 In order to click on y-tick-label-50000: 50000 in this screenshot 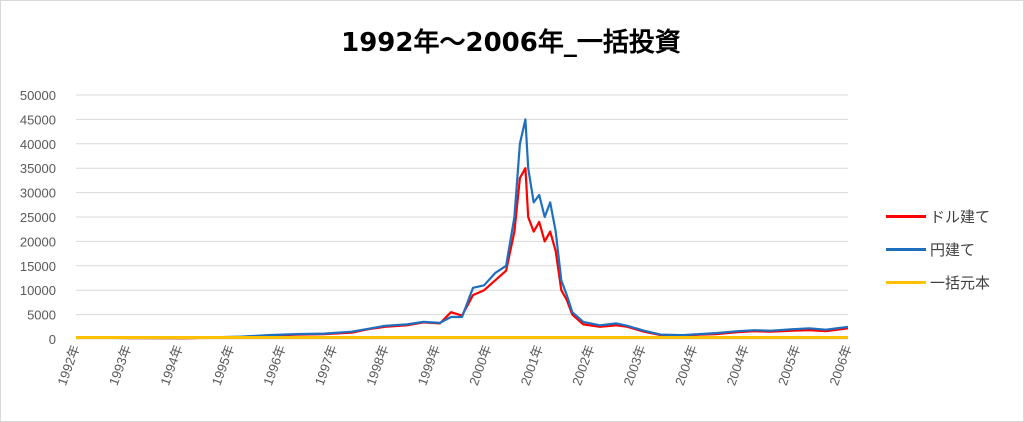, I will do `click(38, 95)`.